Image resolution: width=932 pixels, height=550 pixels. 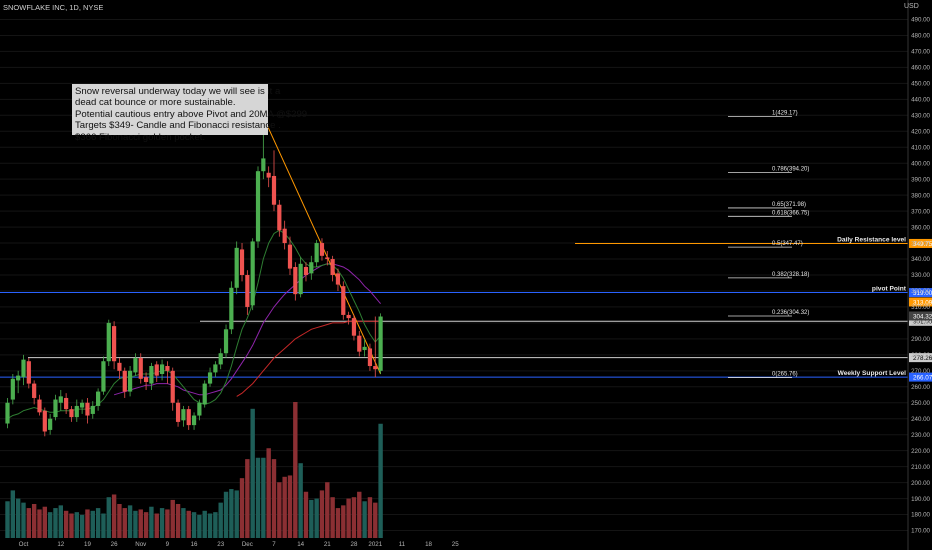 I want to click on price-tick-label: 290.00, so click(x=920, y=339).